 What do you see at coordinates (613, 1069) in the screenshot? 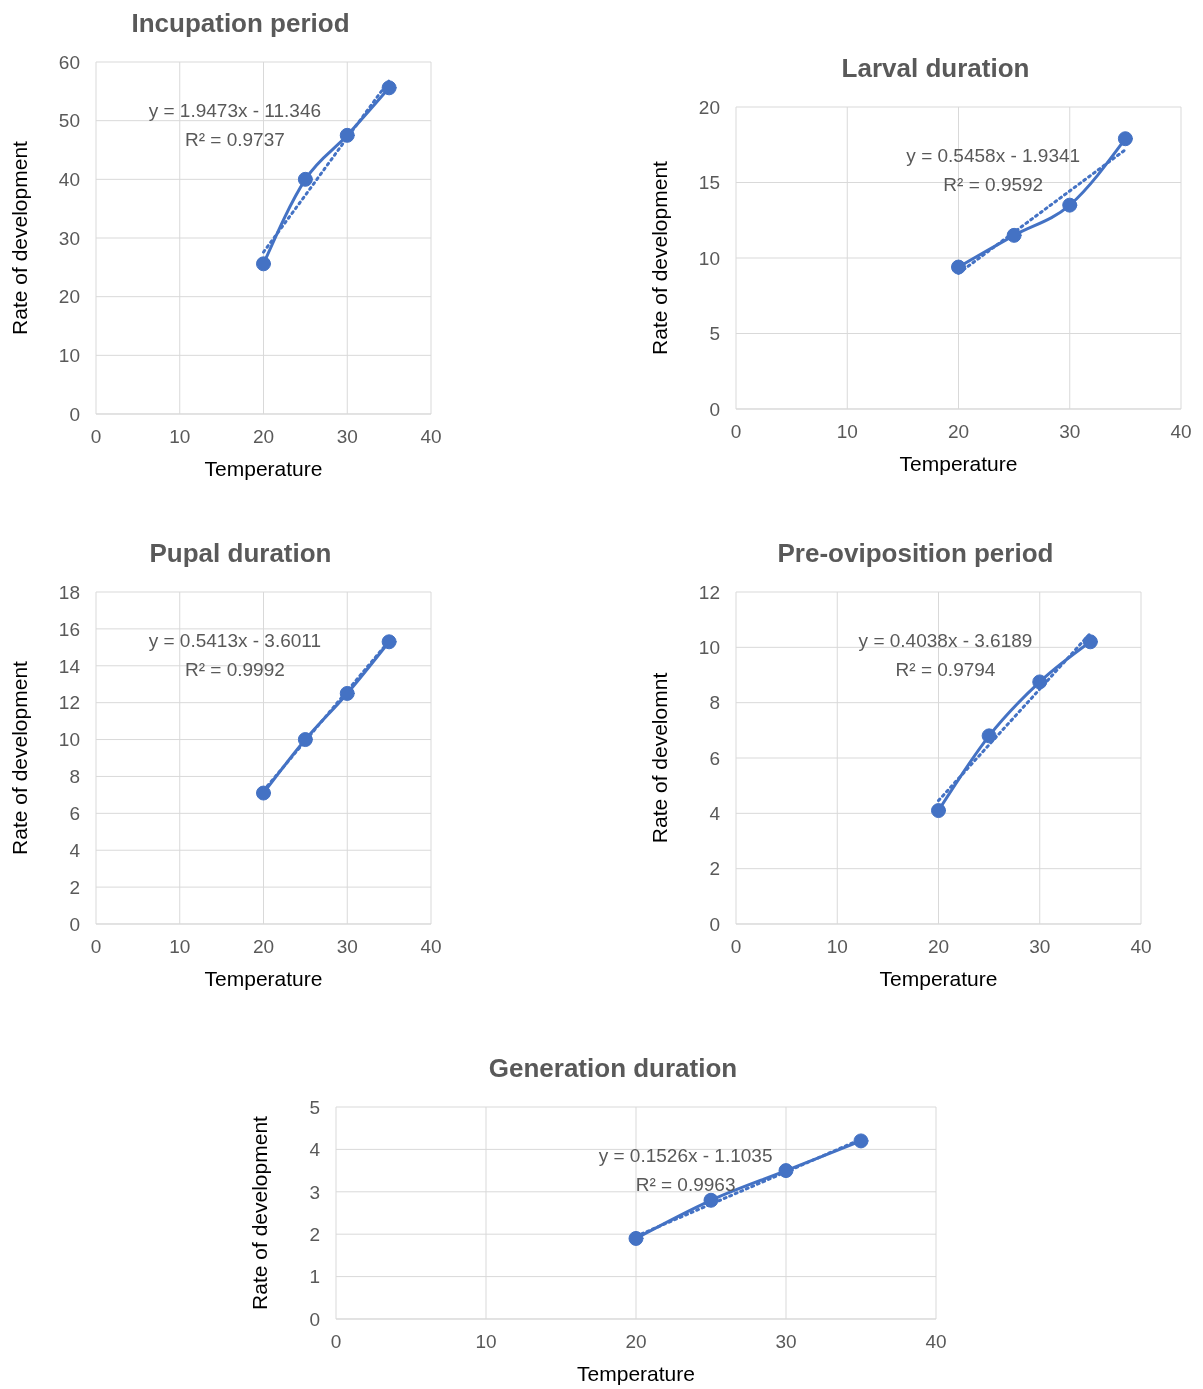
I see `chart-title: Generation duration` at bounding box center [613, 1069].